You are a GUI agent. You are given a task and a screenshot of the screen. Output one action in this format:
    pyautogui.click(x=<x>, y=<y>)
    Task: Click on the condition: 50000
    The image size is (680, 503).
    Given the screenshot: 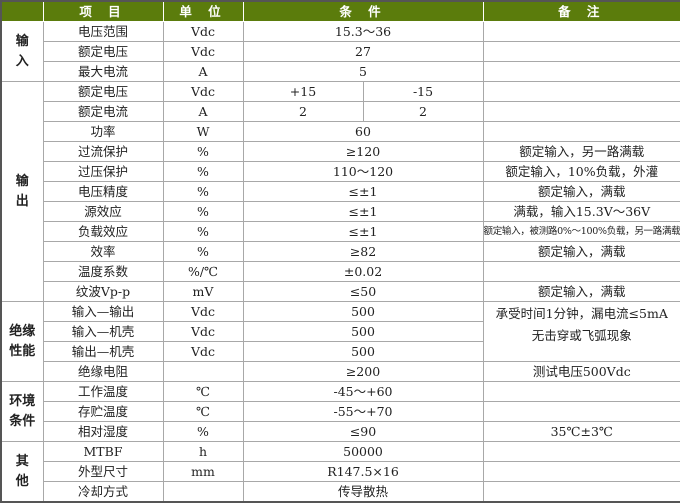 What is the action you would take?
    pyautogui.click(x=363, y=451)
    